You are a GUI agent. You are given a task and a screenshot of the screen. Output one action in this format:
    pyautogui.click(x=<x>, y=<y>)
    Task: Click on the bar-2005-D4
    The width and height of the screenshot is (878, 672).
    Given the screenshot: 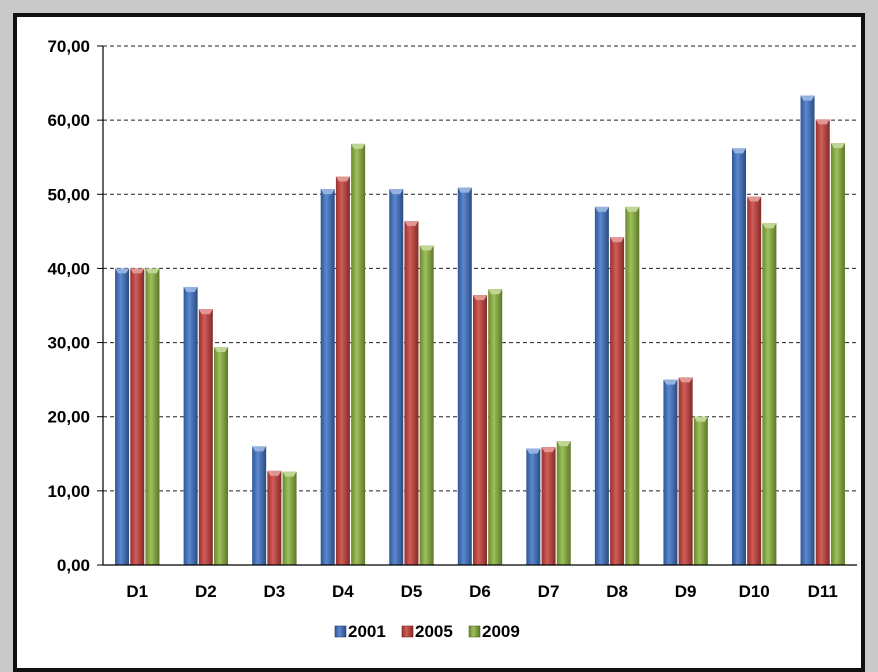 What is the action you would take?
    pyautogui.click(x=342, y=370)
    